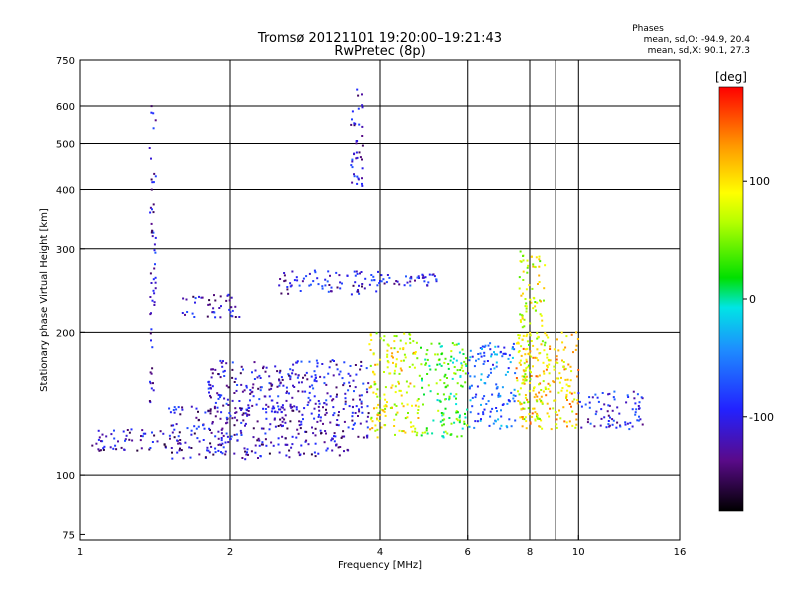 This screenshot has width=800, height=600. What do you see at coordinates (731, 299) in the screenshot?
I see `colorbar` at bounding box center [731, 299].